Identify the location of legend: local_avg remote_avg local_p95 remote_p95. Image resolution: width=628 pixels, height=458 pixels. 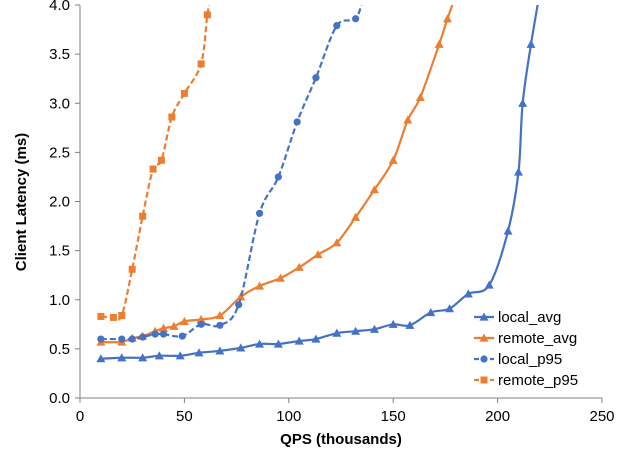
(526, 349).